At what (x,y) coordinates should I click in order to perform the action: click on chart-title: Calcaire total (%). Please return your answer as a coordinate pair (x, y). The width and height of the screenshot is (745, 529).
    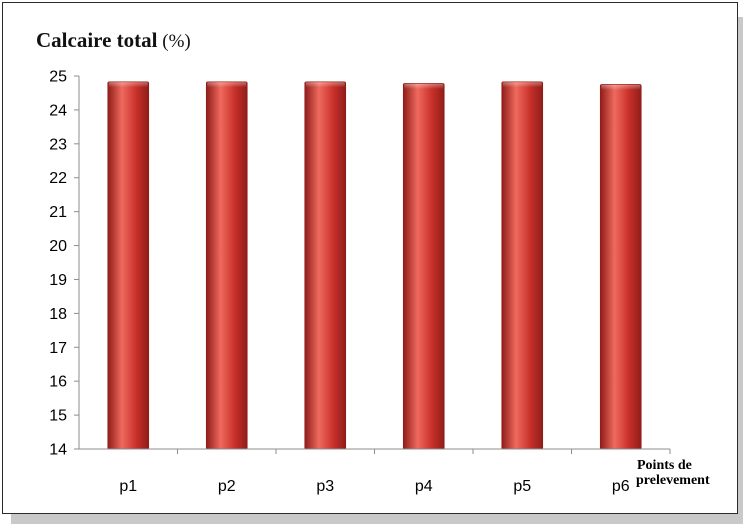
    Looking at the image, I should click on (113, 40).